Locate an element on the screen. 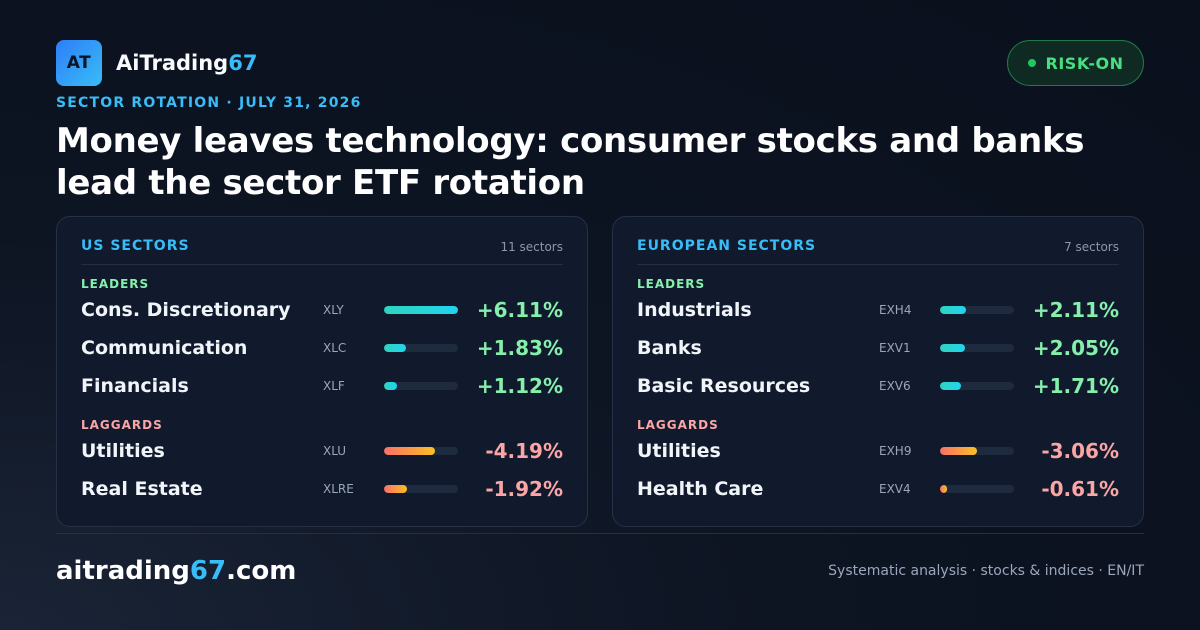 Image resolution: width=1200 pixels, height=630 pixels. sector-row: Financials XLF +1.12% is located at coordinates (322, 386).